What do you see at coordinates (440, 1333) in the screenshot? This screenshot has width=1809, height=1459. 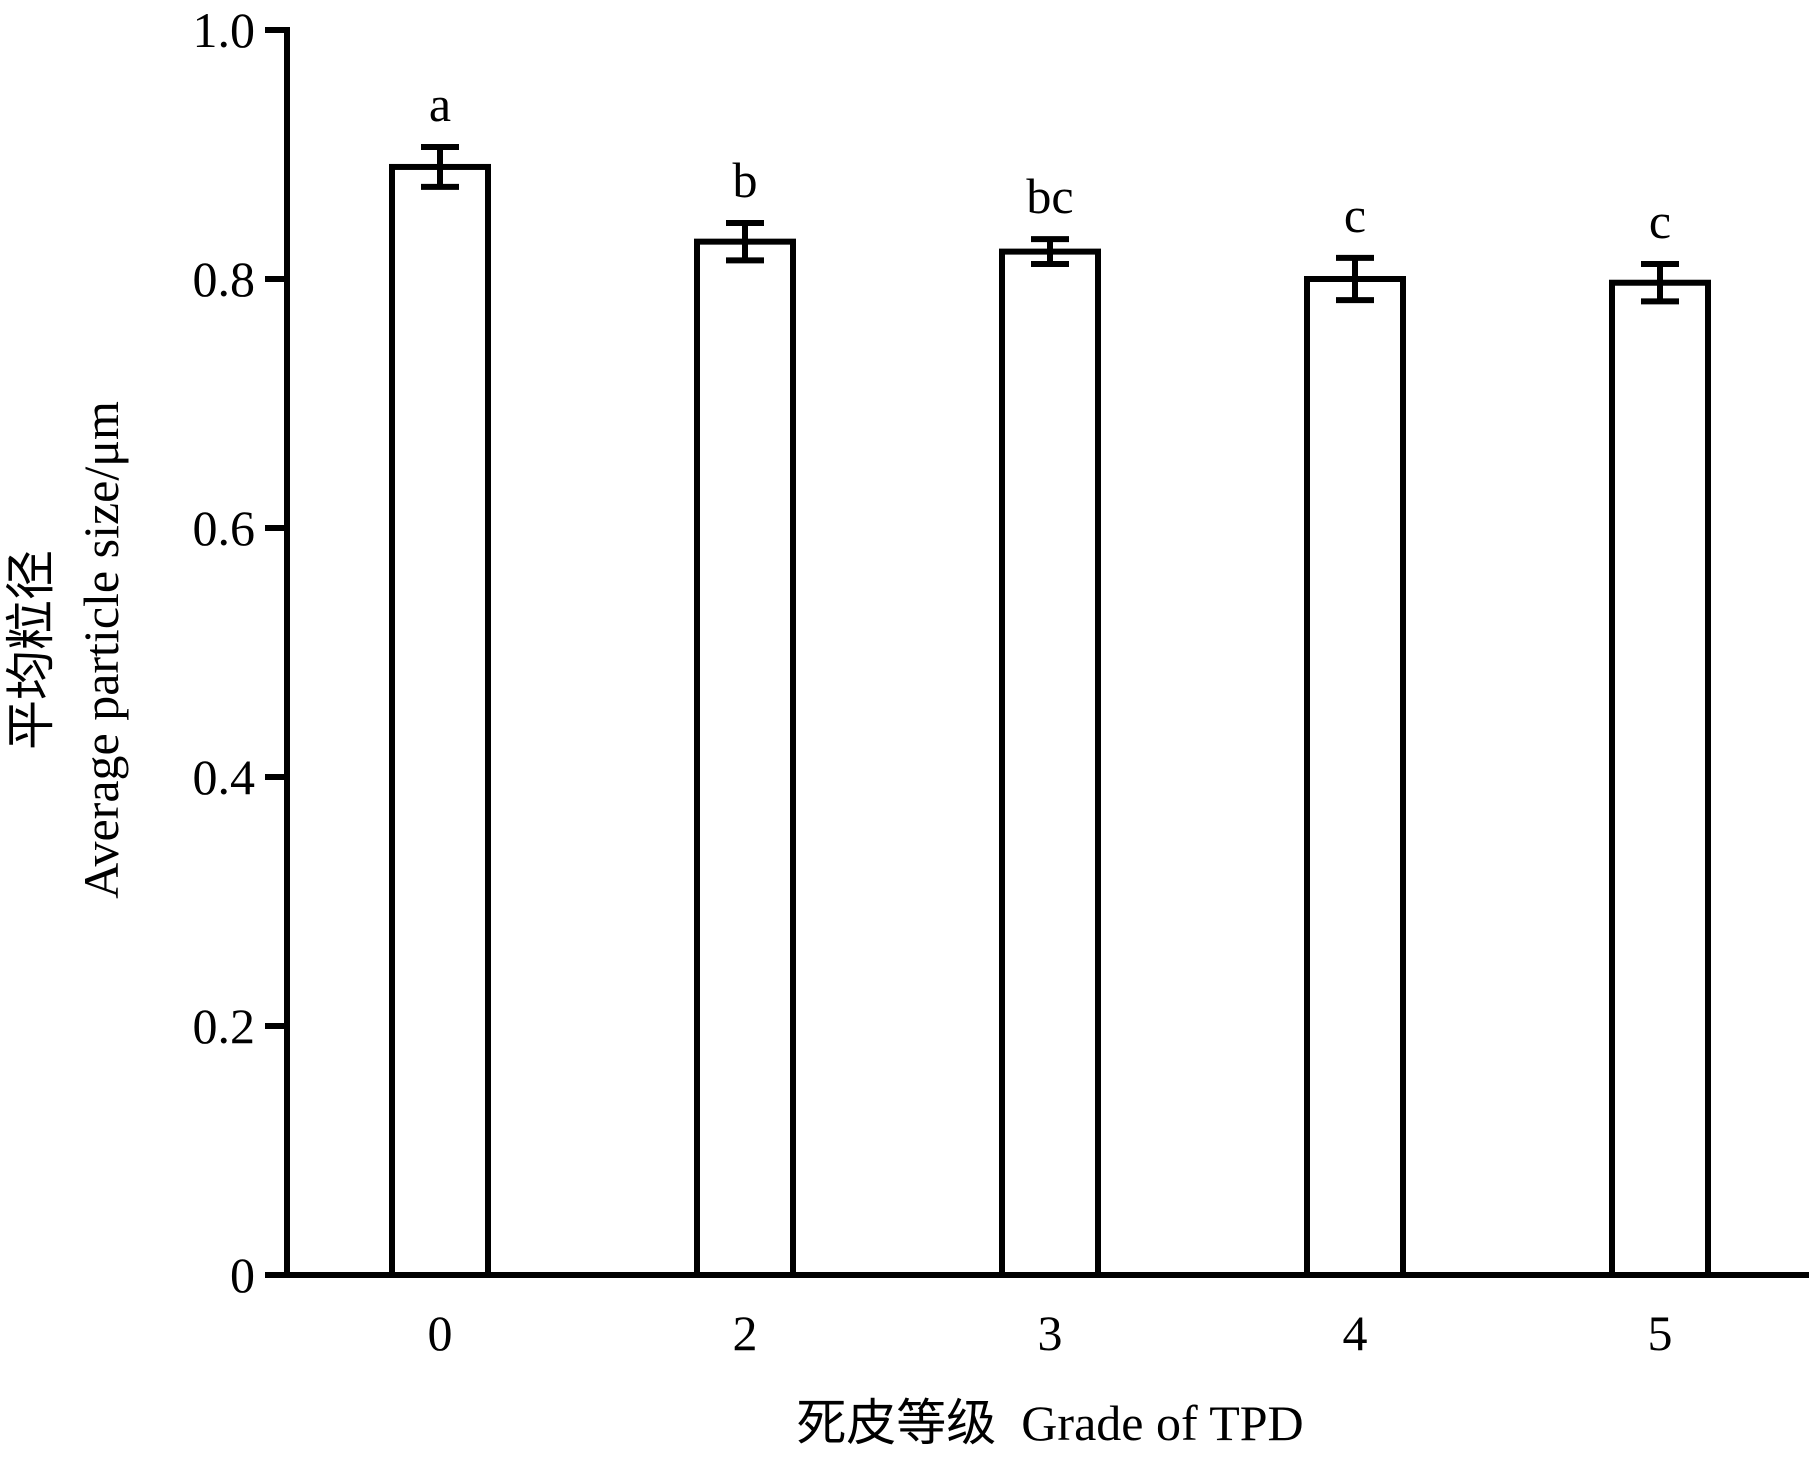 I see `x-tick-label-0: 0` at bounding box center [440, 1333].